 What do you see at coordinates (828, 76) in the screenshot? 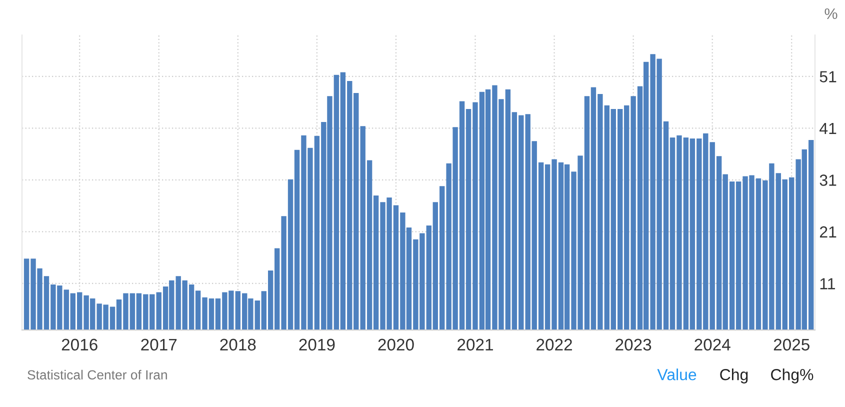
I see `y-tick-label: 51` at bounding box center [828, 76].